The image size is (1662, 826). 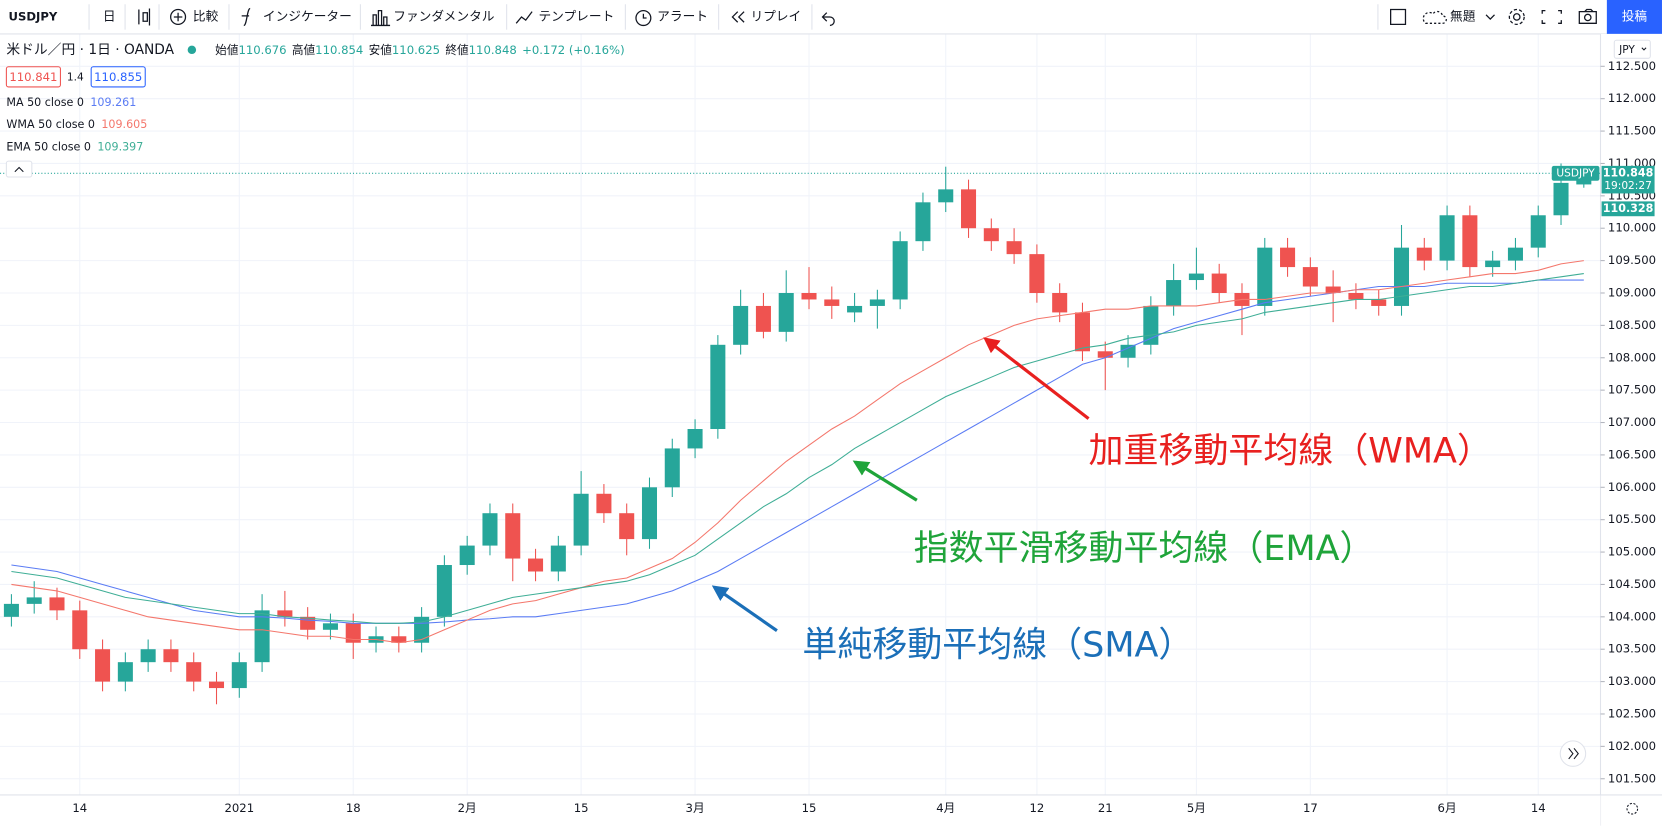 What do you see at coordinates (307, 15) in the screenshot?
I see `toolbar-item: インジケーター` at bounding box center [307, 15].